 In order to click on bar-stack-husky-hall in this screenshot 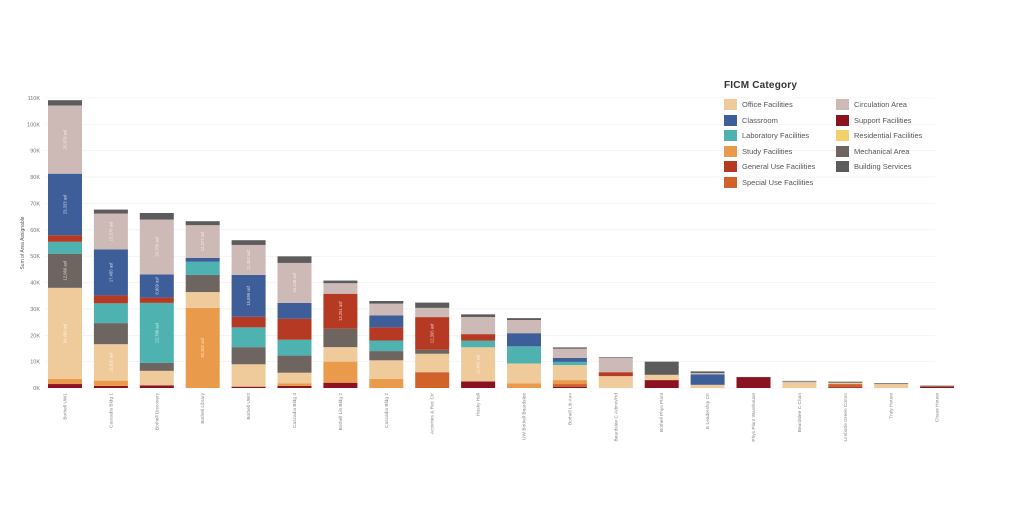, I will do `click(478, 351)`.